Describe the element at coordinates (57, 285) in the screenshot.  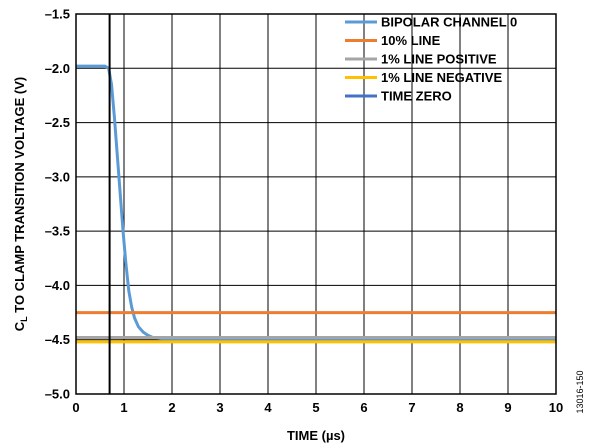
I see `y-tick-label: –4.0` at that location.